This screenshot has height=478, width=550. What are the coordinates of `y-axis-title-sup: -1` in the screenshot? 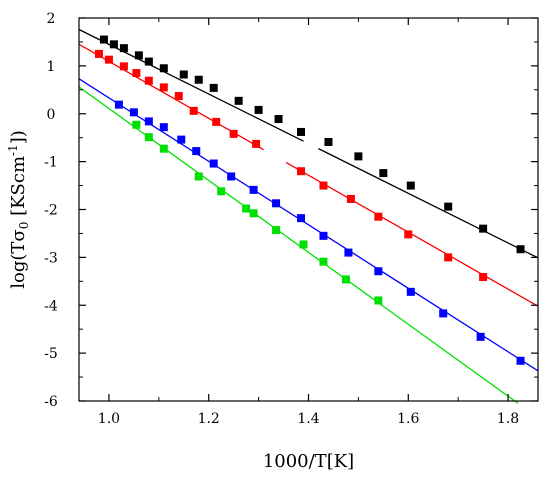 It's located at (13, 150).